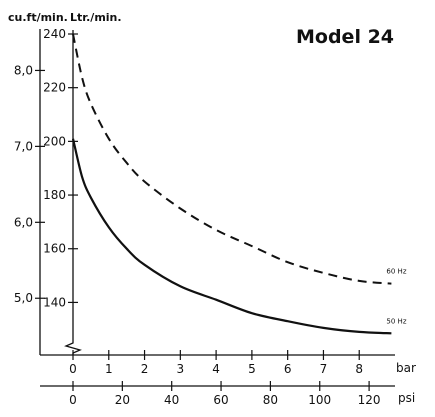 The height and width of the screenshot is (417, 435). Describe the element at coordinates (145, 369) in the screenshot. I see `x-bar-tick-label: 2` at that location.